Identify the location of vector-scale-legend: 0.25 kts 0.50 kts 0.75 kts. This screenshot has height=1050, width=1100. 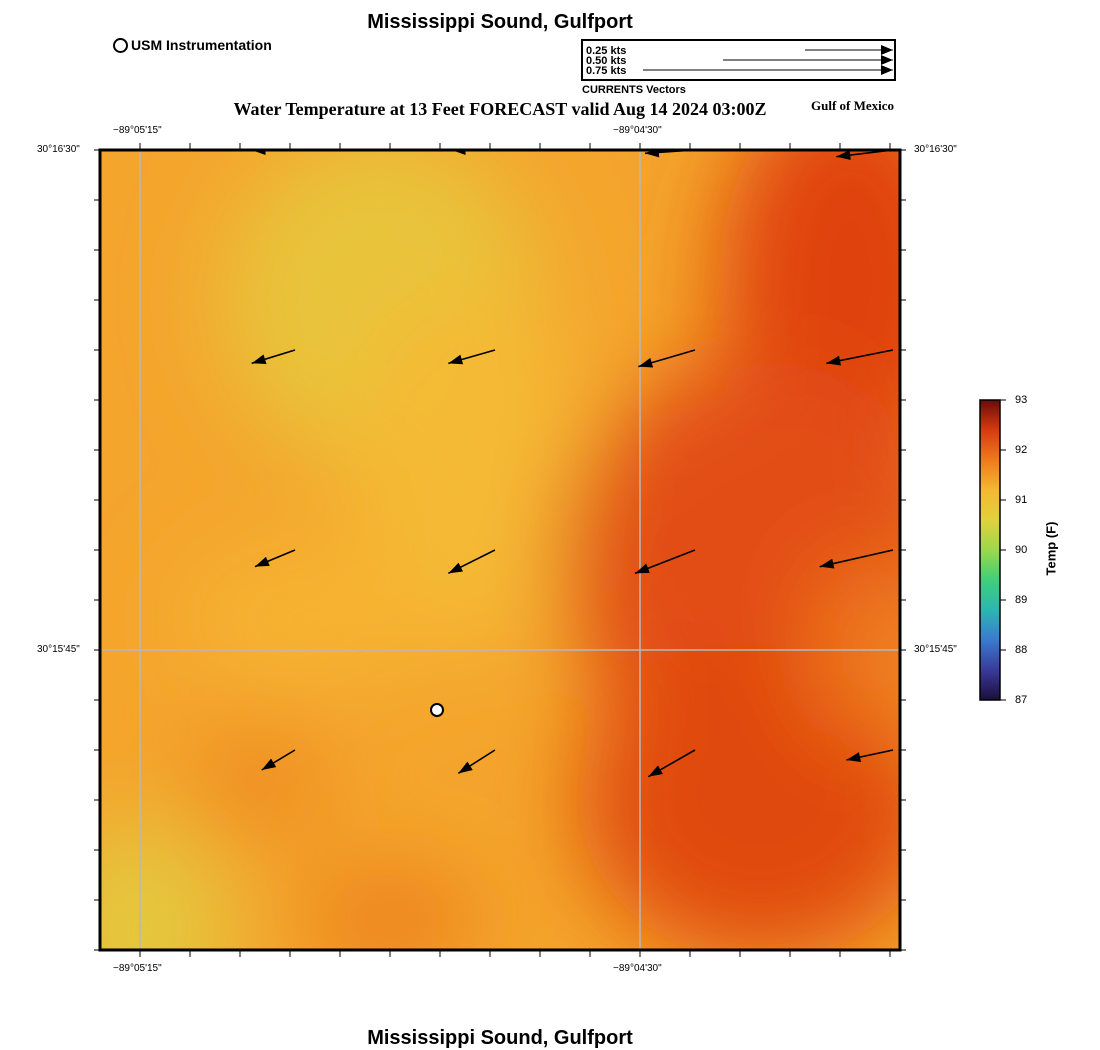
(738, 60).